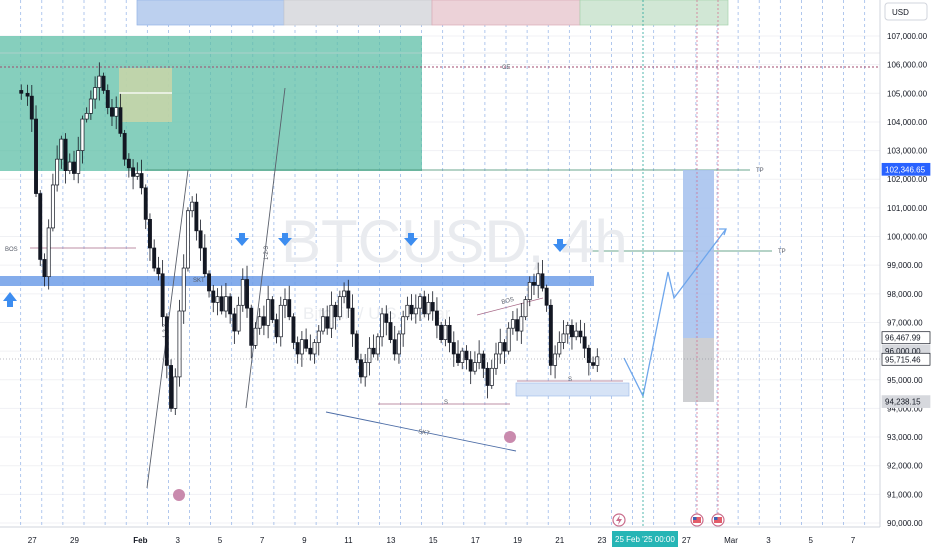 The height and width of the screenshot is (550, 932). What do you see at coordinates (906, 11) in the screenshot?
I see `currency-button` at bounding box center [906, 11].